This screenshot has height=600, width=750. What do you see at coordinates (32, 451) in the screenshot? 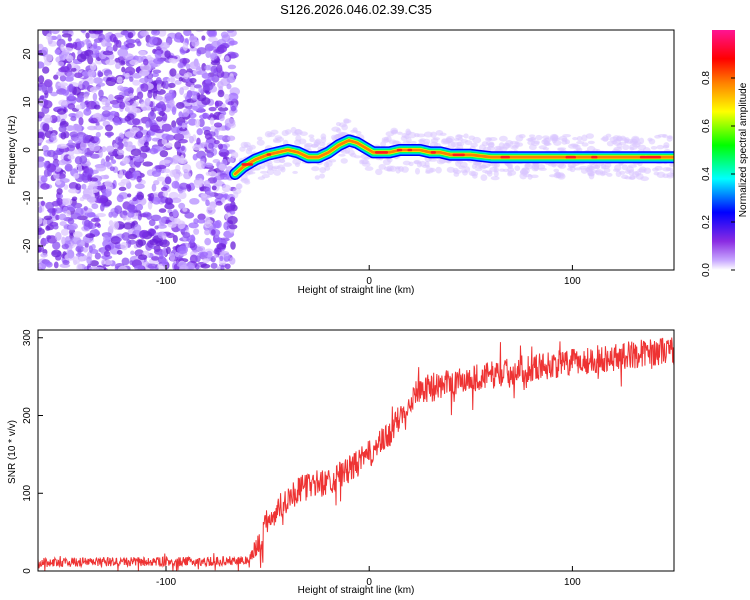
I see `bottom-y-ticks: 0 100 200 300` at bounding box center [32, 451].